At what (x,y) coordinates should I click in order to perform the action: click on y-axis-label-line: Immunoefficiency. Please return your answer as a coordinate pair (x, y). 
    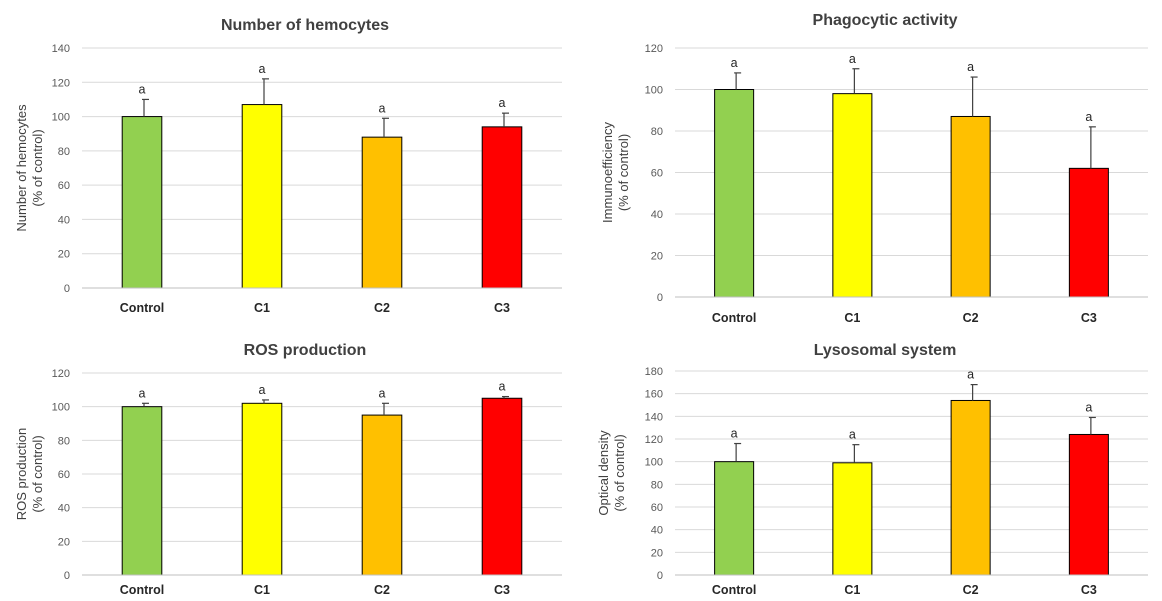
    Looking at the image, I should click on (607, 172).